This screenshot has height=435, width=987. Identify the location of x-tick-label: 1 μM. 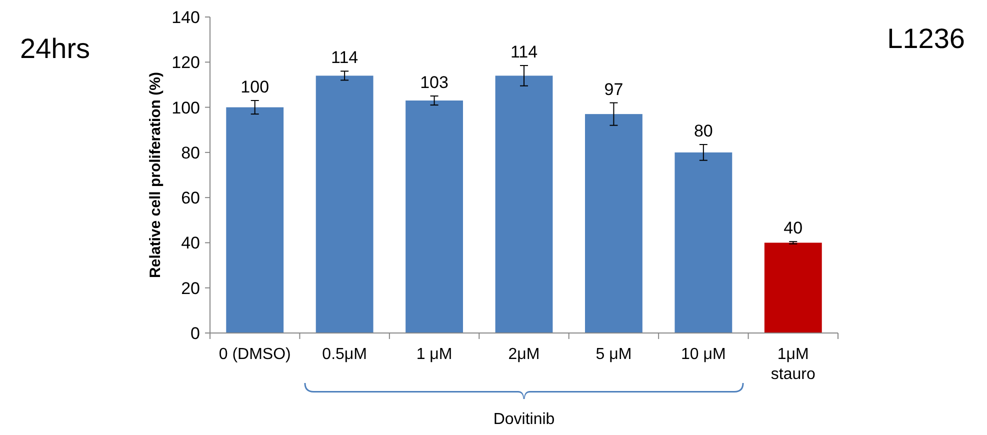
(434, 354).